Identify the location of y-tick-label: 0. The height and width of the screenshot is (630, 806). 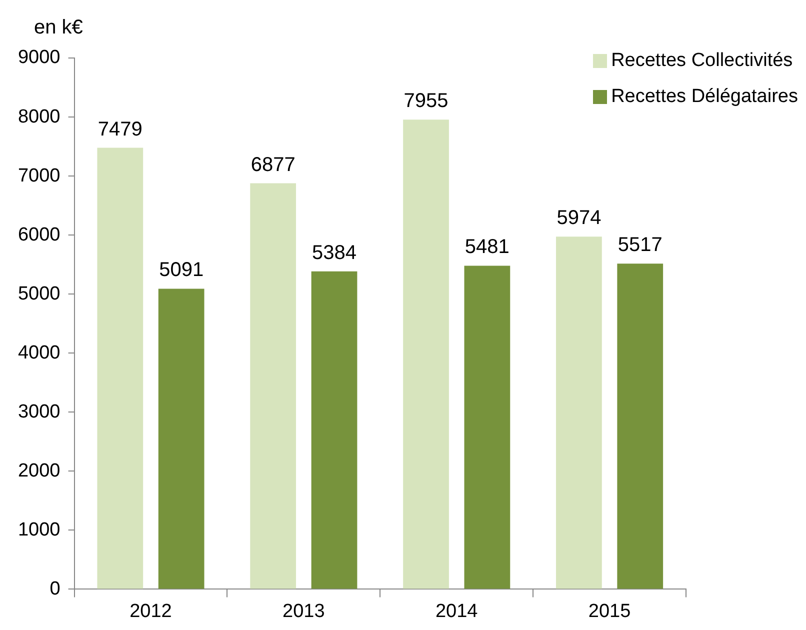
(55, 589).